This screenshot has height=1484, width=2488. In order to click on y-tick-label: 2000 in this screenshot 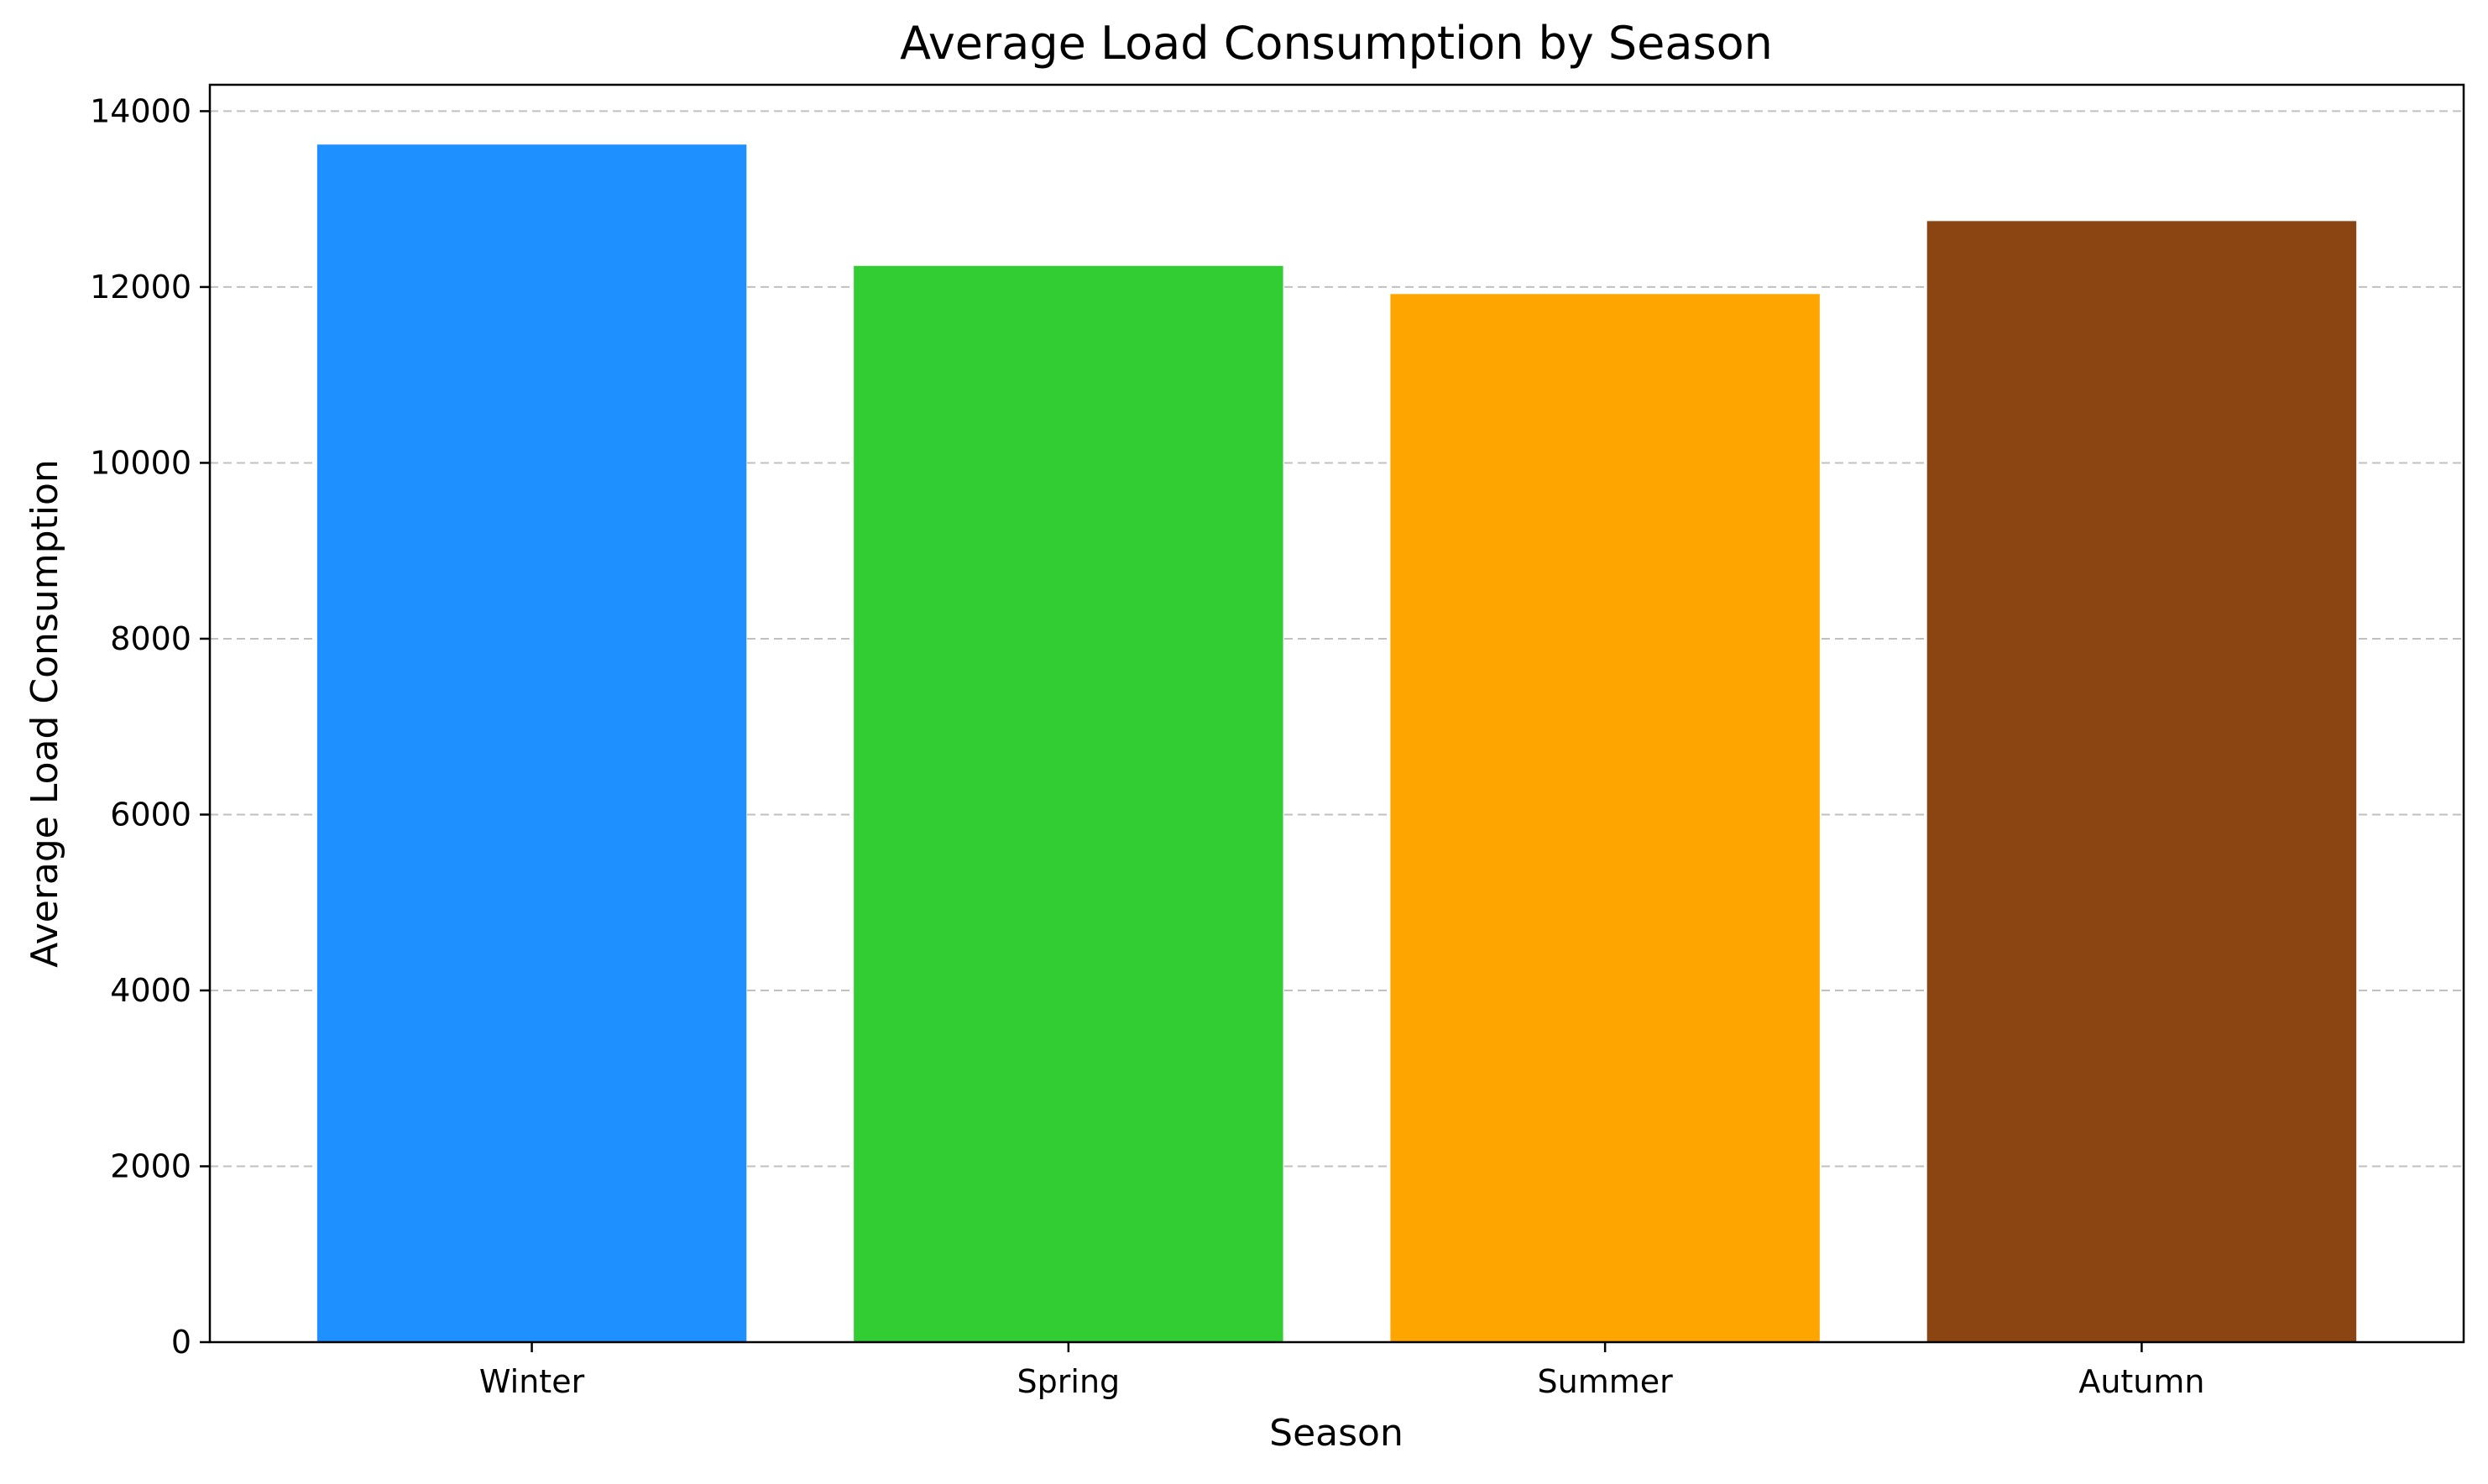, I will do `click(150, 1165)`.